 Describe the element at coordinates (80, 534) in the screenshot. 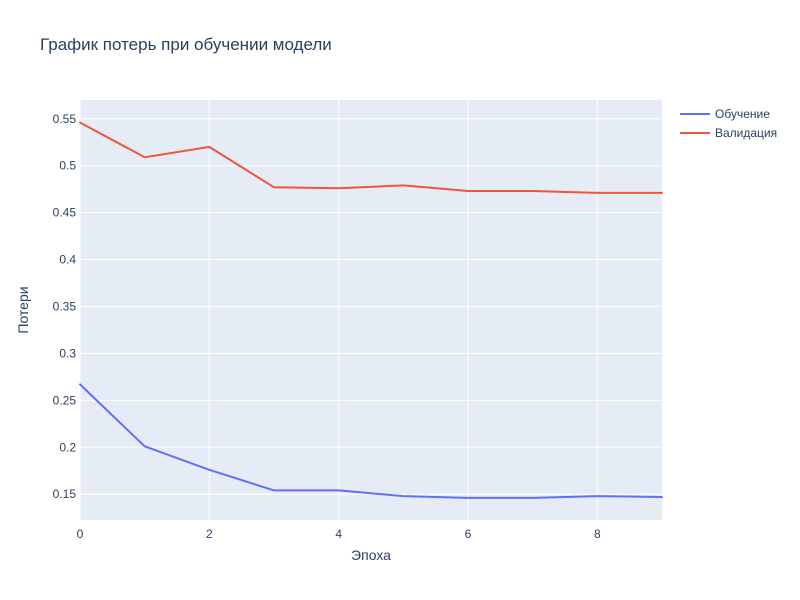

I see `x-tick-label: 0` at that location.